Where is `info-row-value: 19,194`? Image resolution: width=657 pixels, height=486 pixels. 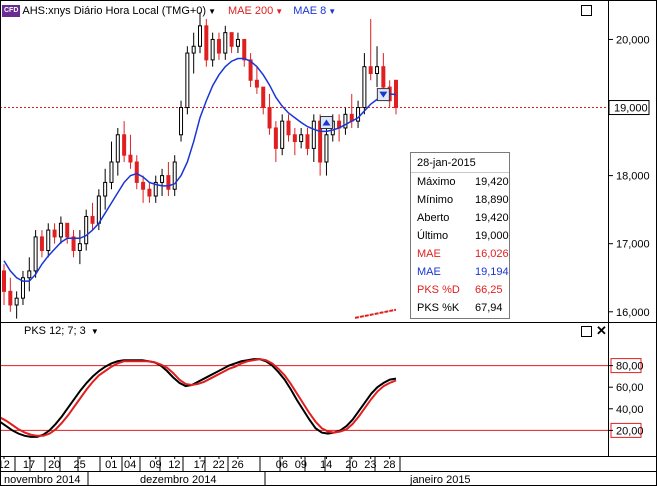 info-row-value: 19,194 is located at coordinates (492, 272).